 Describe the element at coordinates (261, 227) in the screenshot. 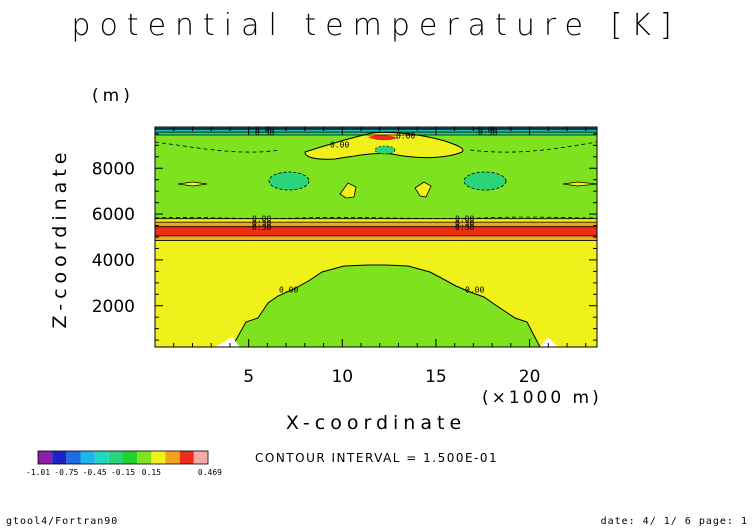

I see `contour-label-2: 0.30` at that location.